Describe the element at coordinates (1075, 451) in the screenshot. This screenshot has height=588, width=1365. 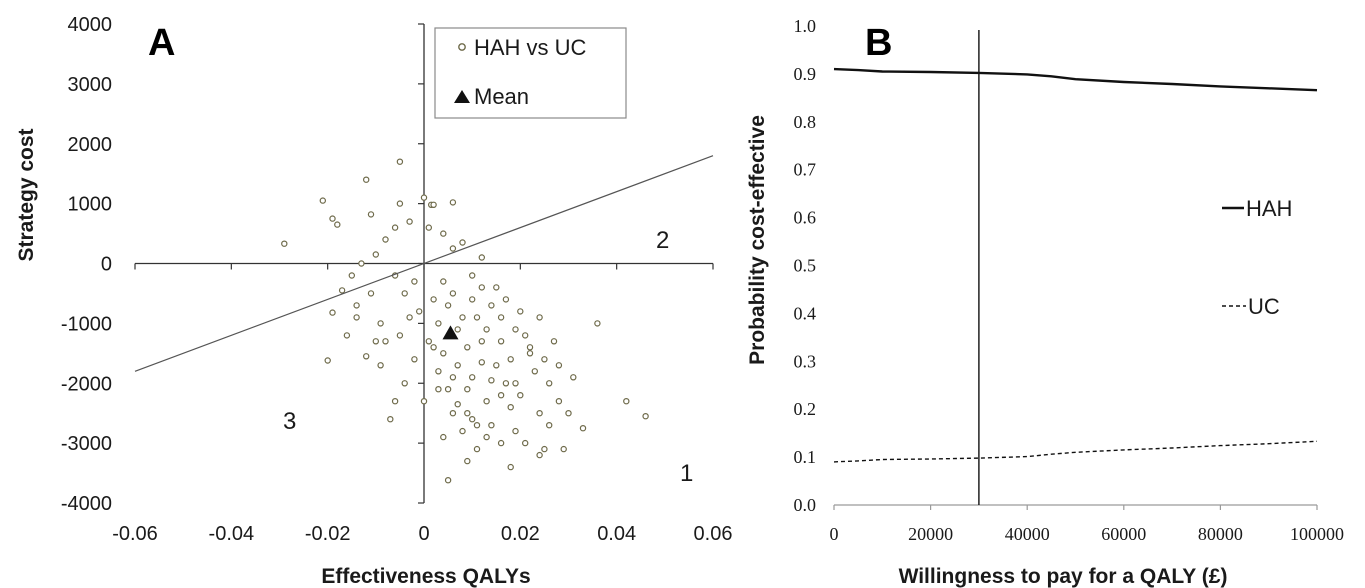
I see `series-line-uc` at that location.